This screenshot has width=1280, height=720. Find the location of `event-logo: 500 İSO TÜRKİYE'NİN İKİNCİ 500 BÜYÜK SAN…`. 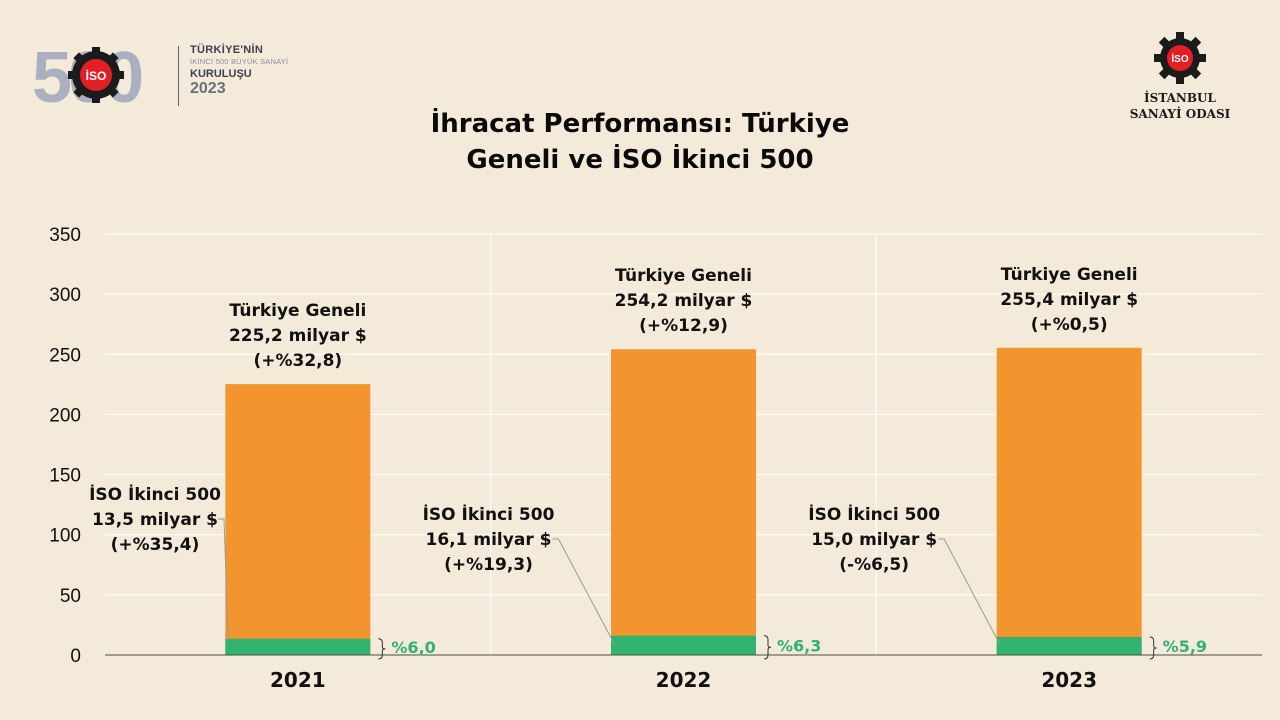

event-logo: 500 İSO TÜRKİYE'NİN İKİNCİ 500 BÜYÜK SAN… is located at coordinates (165, 75).